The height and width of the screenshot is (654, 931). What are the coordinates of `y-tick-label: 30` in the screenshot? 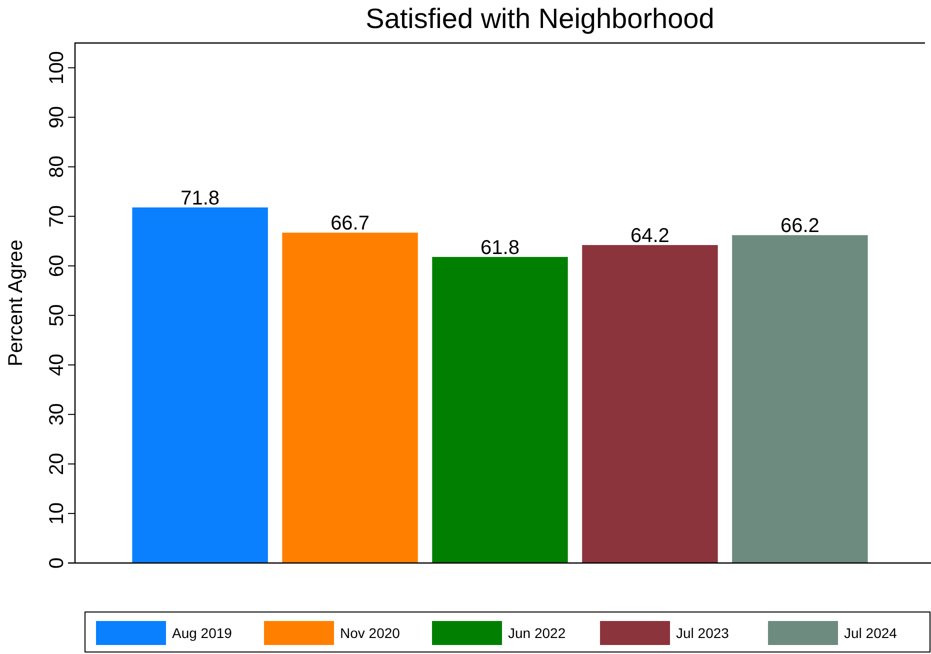 It's located at (57, 414).